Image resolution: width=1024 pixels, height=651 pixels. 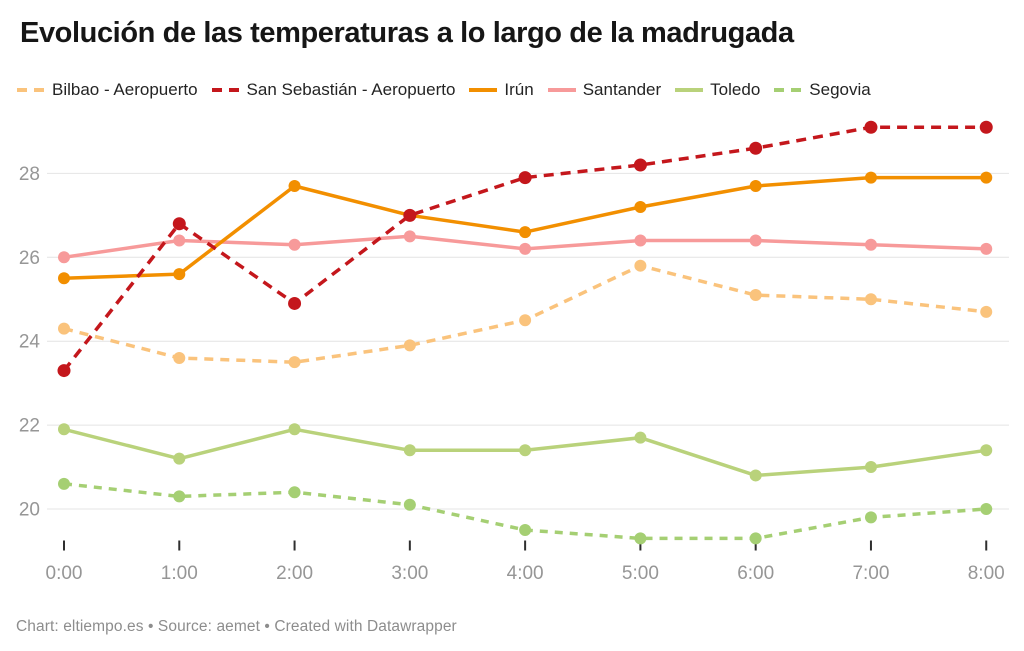 What do you see at coordinates (788, 90) in the screenshot?
I see `legend-swatch-segovia` at bounding box center [788, 90].